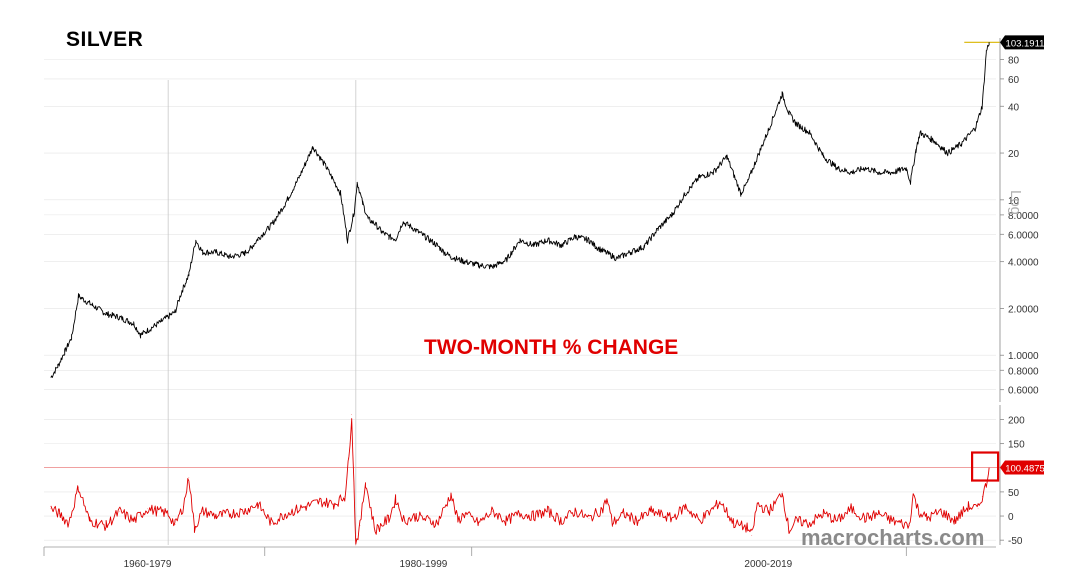 The width and height of the screenshot is (1080, 588). I want to click on x-axis: 1960-1979 1980-1999 2000-2019, so click(519, 558).